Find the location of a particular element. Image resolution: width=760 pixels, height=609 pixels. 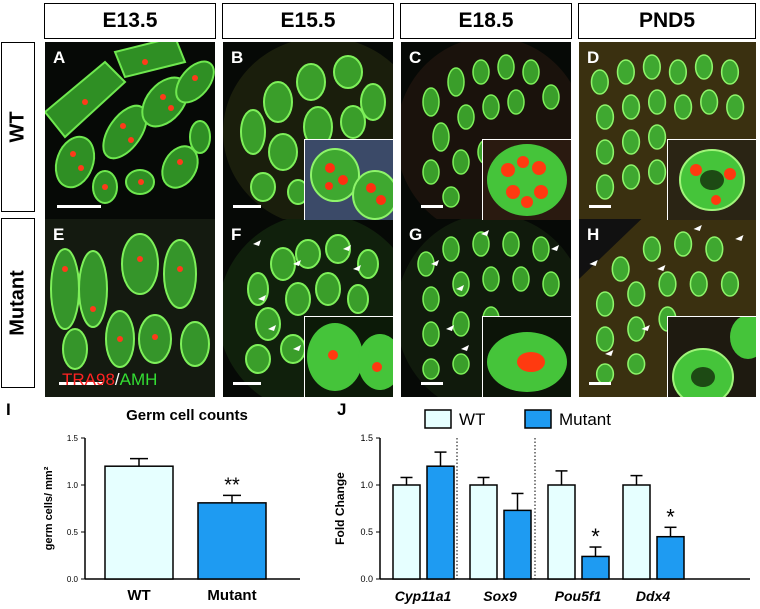

header-pnd5: PND5 is located at coordinates (667, 21).